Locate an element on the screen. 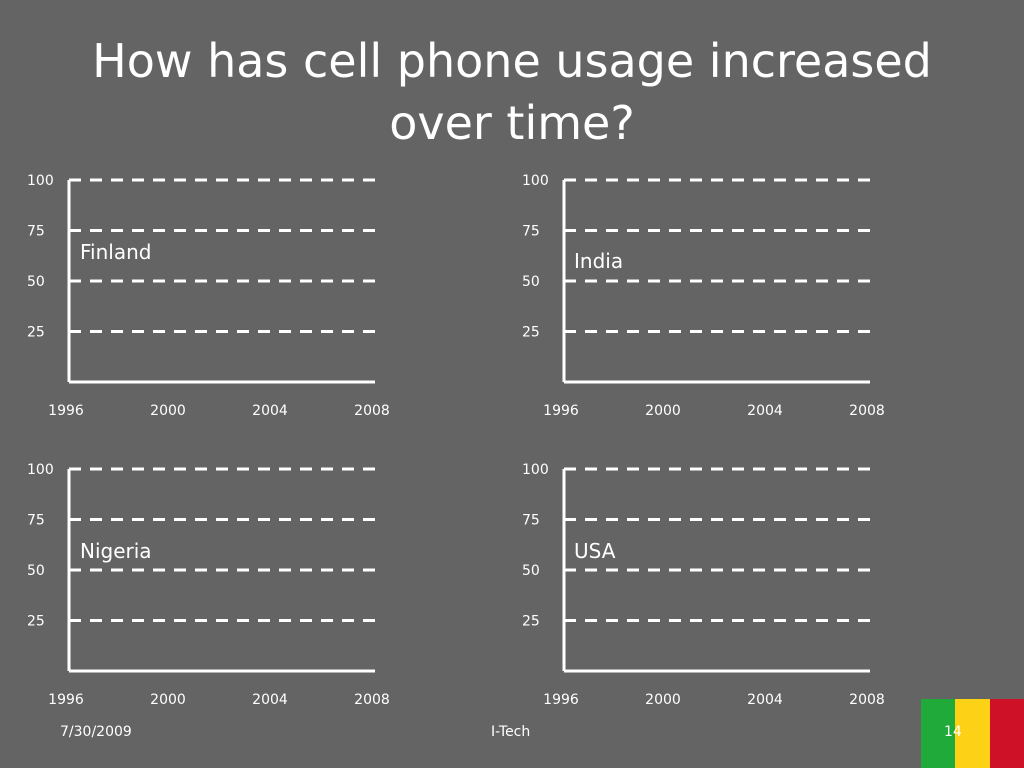 The width and height of the screenshot is (1024, 768). slide-title-line-2: over time? is located at coordinates (512, 123).